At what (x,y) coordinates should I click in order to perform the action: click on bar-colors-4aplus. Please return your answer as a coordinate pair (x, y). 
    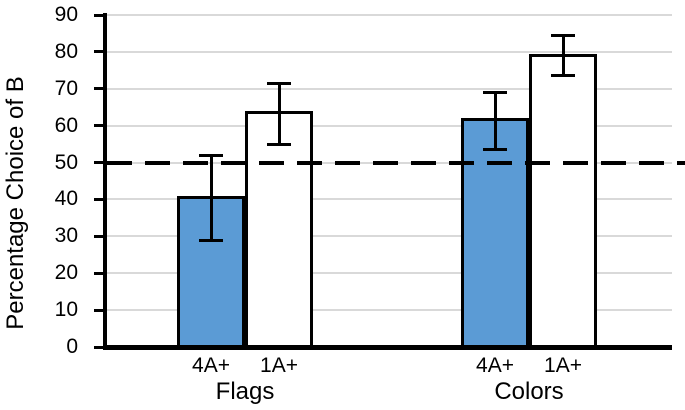
    Looking at the image, I should click on (495, 233).